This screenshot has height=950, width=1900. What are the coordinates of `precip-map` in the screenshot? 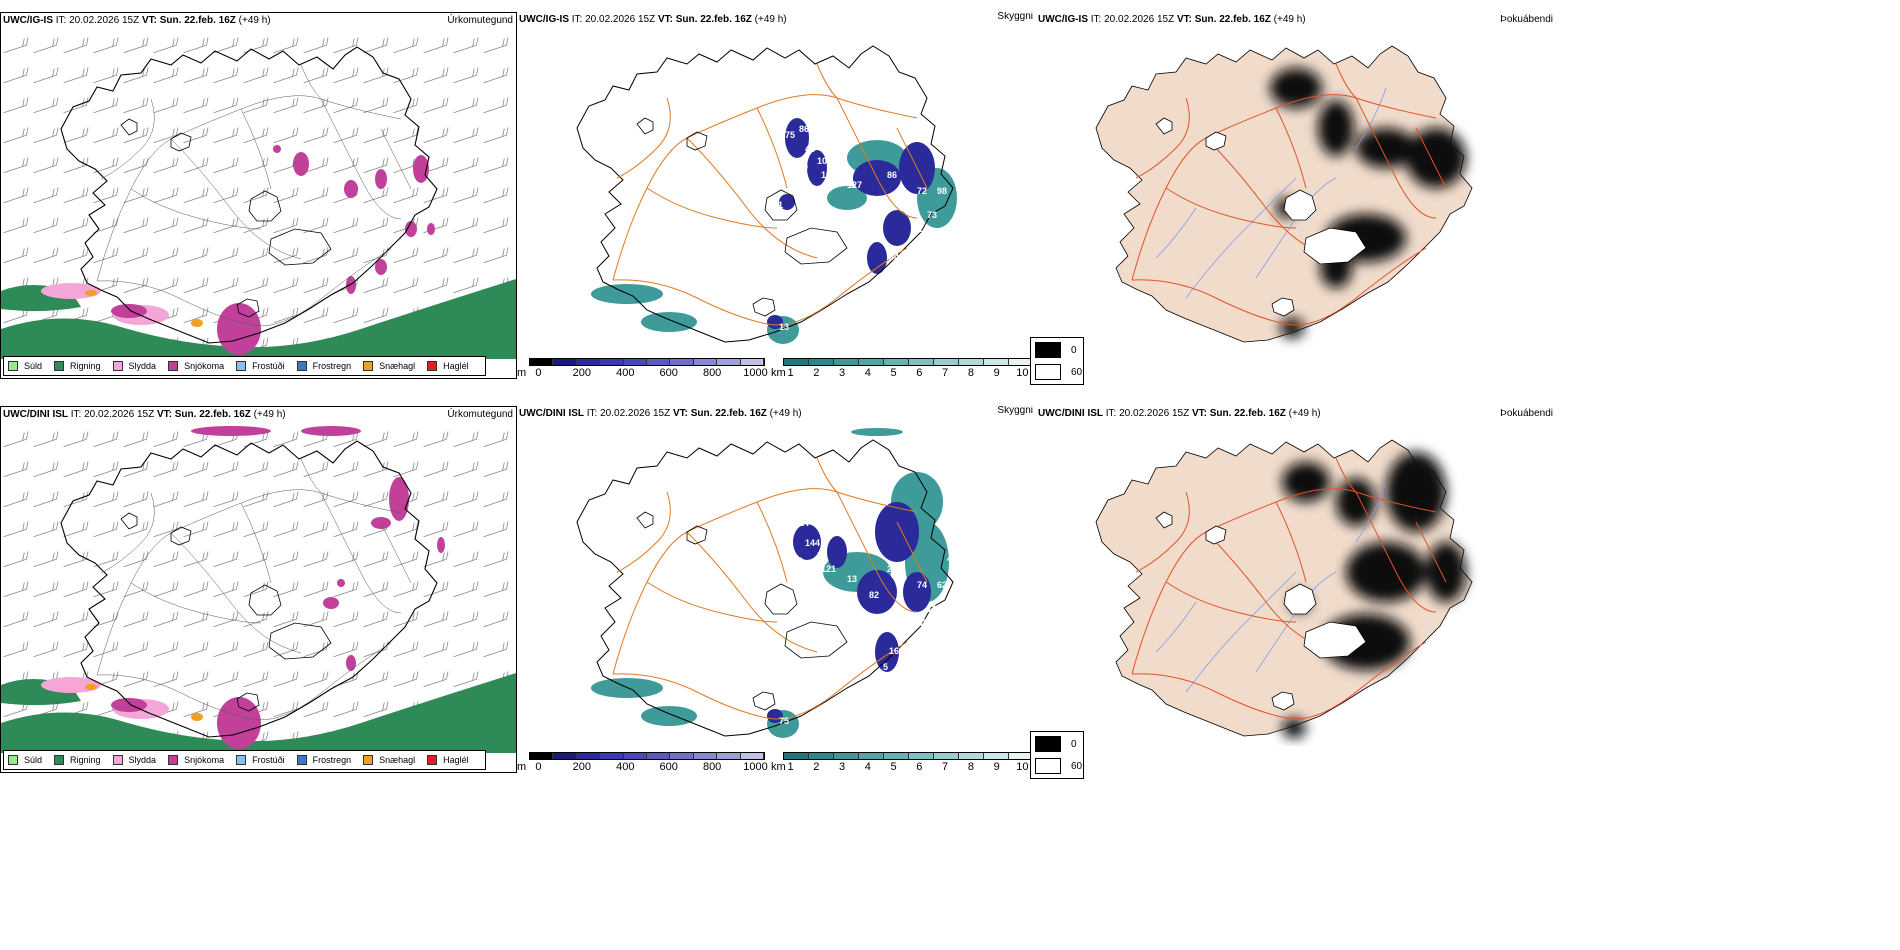 It's located at (258, 198).